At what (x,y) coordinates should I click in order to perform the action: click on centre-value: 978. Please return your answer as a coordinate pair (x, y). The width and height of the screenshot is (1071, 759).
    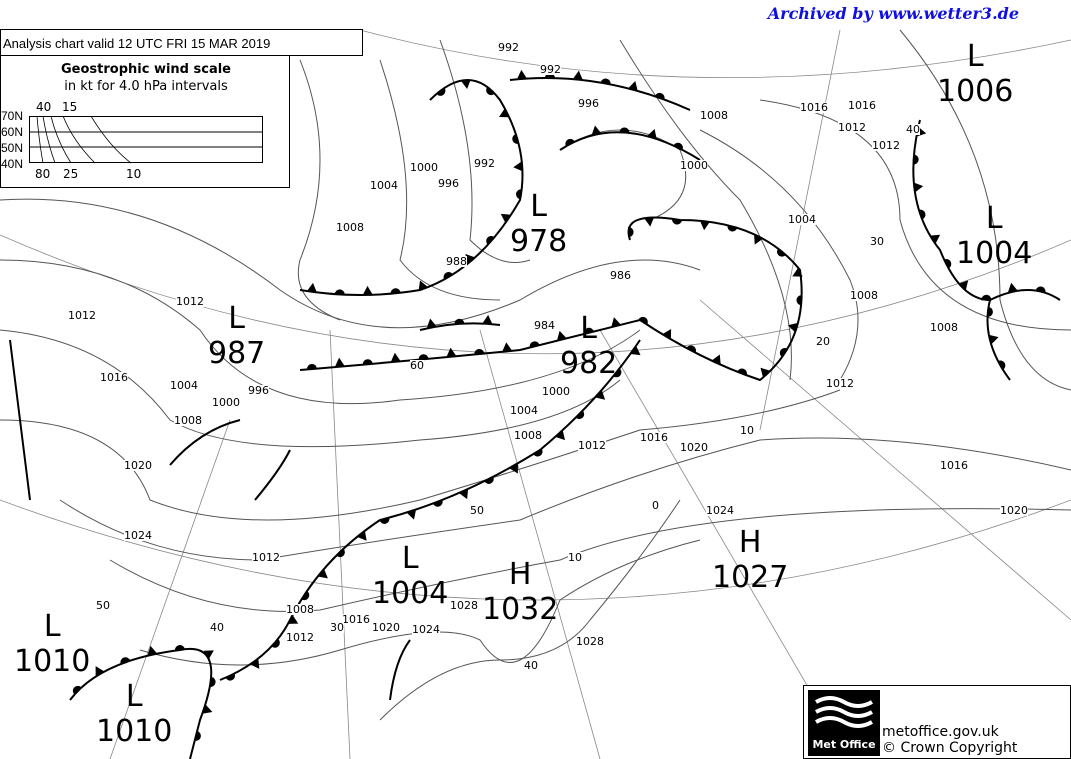
    Looking at the image, I should click on (539, 241).